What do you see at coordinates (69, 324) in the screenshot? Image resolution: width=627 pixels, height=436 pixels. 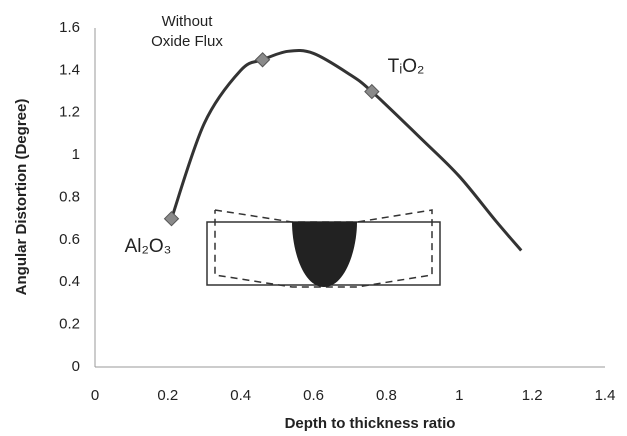 I see `y-tick-label: 0.2` at bounding box center [69, 324].